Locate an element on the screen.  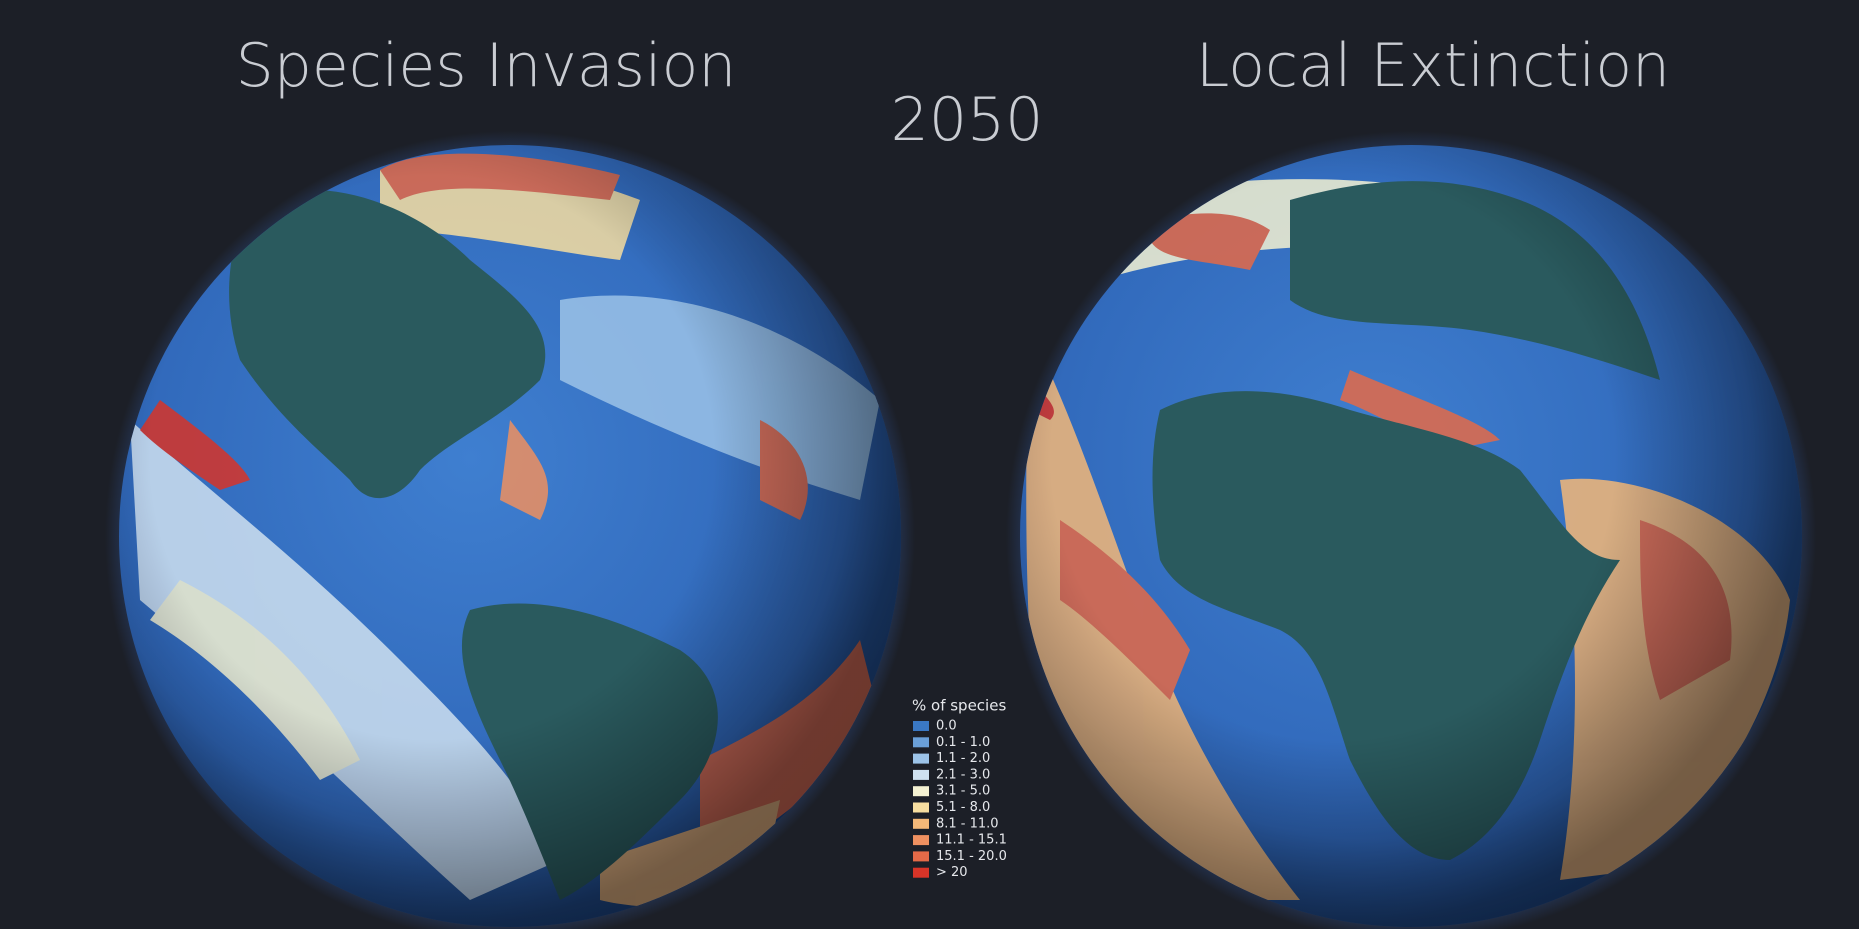
year: 2050 is located at coordinates (967, 120).